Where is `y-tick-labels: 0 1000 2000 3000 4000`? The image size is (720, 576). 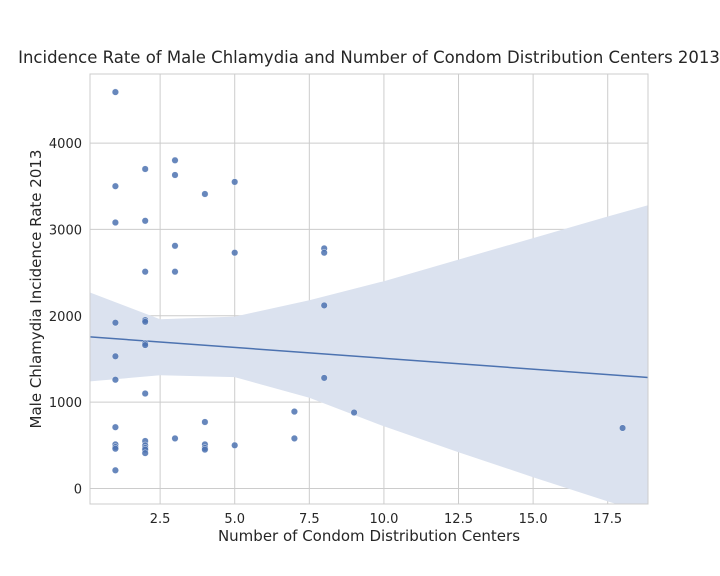
y-tick-labels: 0 1000 2000 3000 4000 is located at coordinates (65, 317).